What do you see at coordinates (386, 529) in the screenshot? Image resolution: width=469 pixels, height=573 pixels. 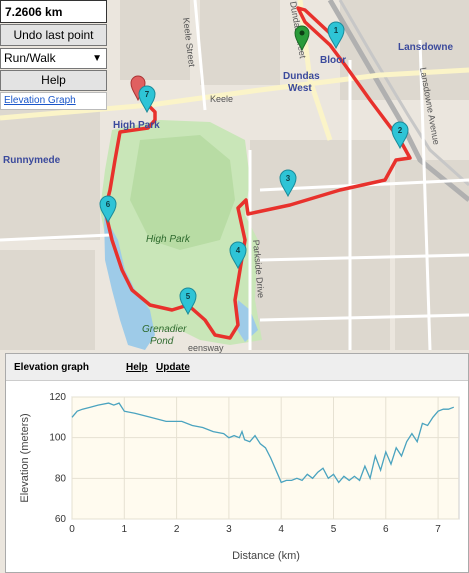 I see `x-tick-label: 6` at bounding box center [386, 529].